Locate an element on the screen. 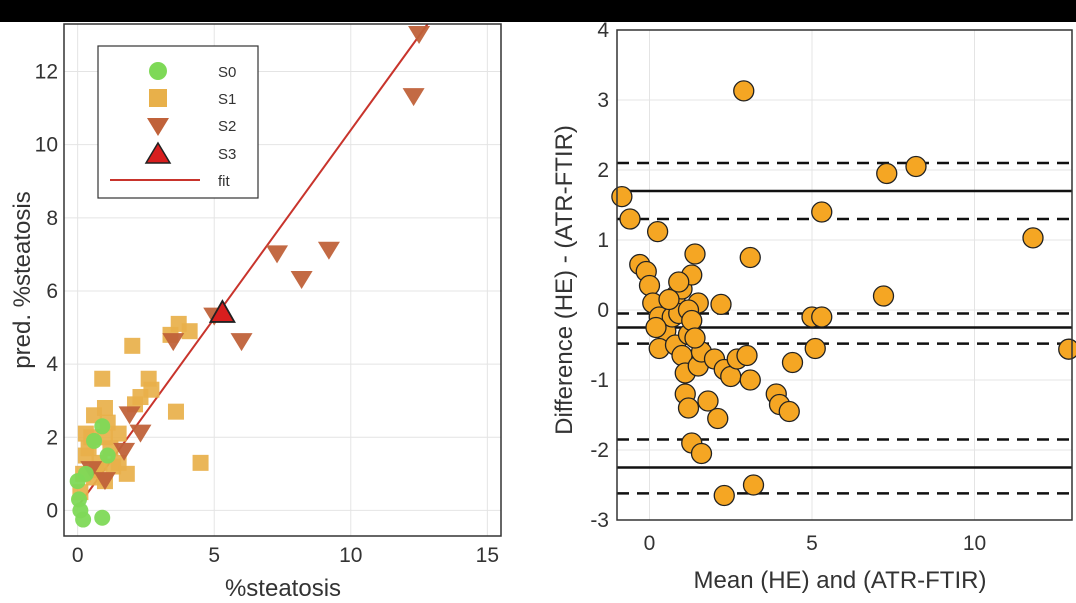 The image size is (1076, 603). left-ytick-label: 12 is located at coordinates (46, 72).